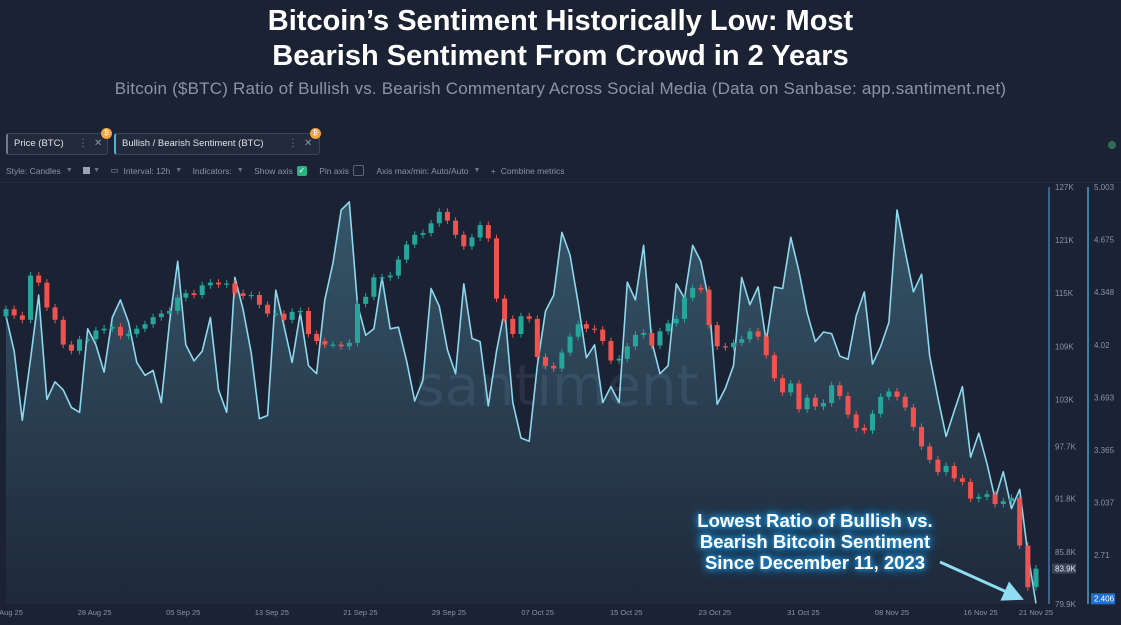 The width and height of the screenshot is (1121, 625). Describe the element at coordinates (273, 170) in the screenshot. I see `show-axis-label: Show axis` at that location.